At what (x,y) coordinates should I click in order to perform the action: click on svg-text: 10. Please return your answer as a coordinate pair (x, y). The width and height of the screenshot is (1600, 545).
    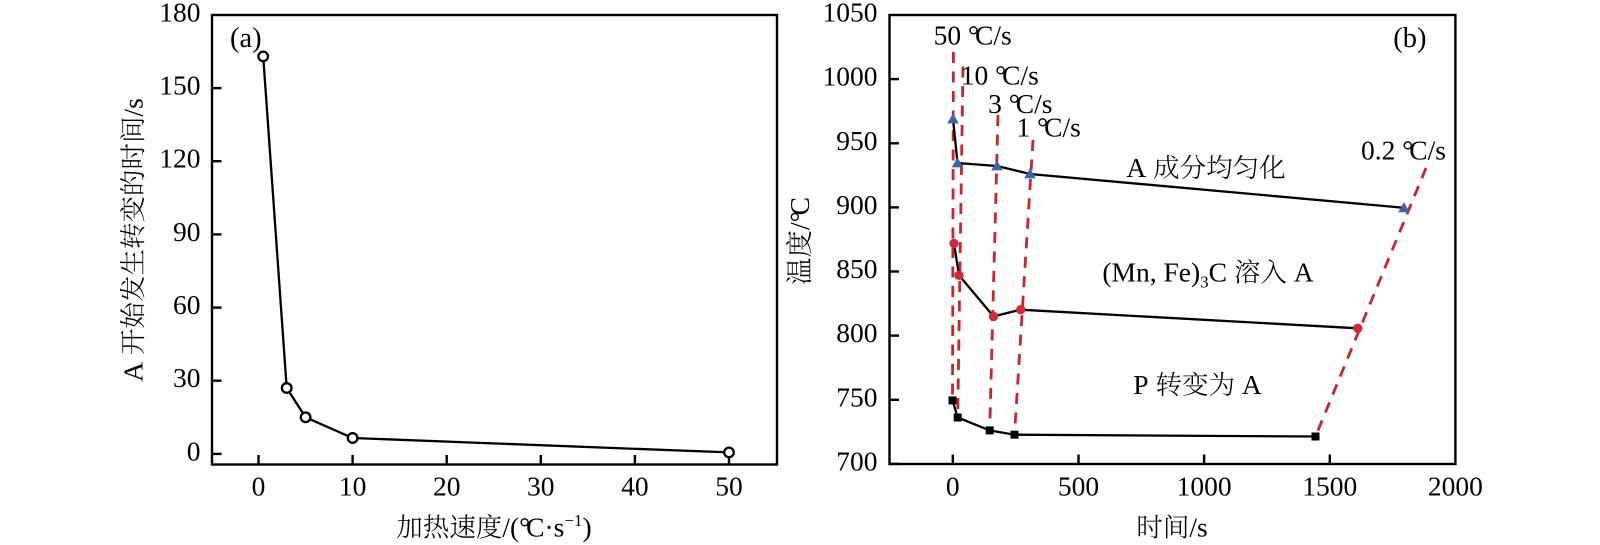
    Looking at the image, I should click on (353, 486).